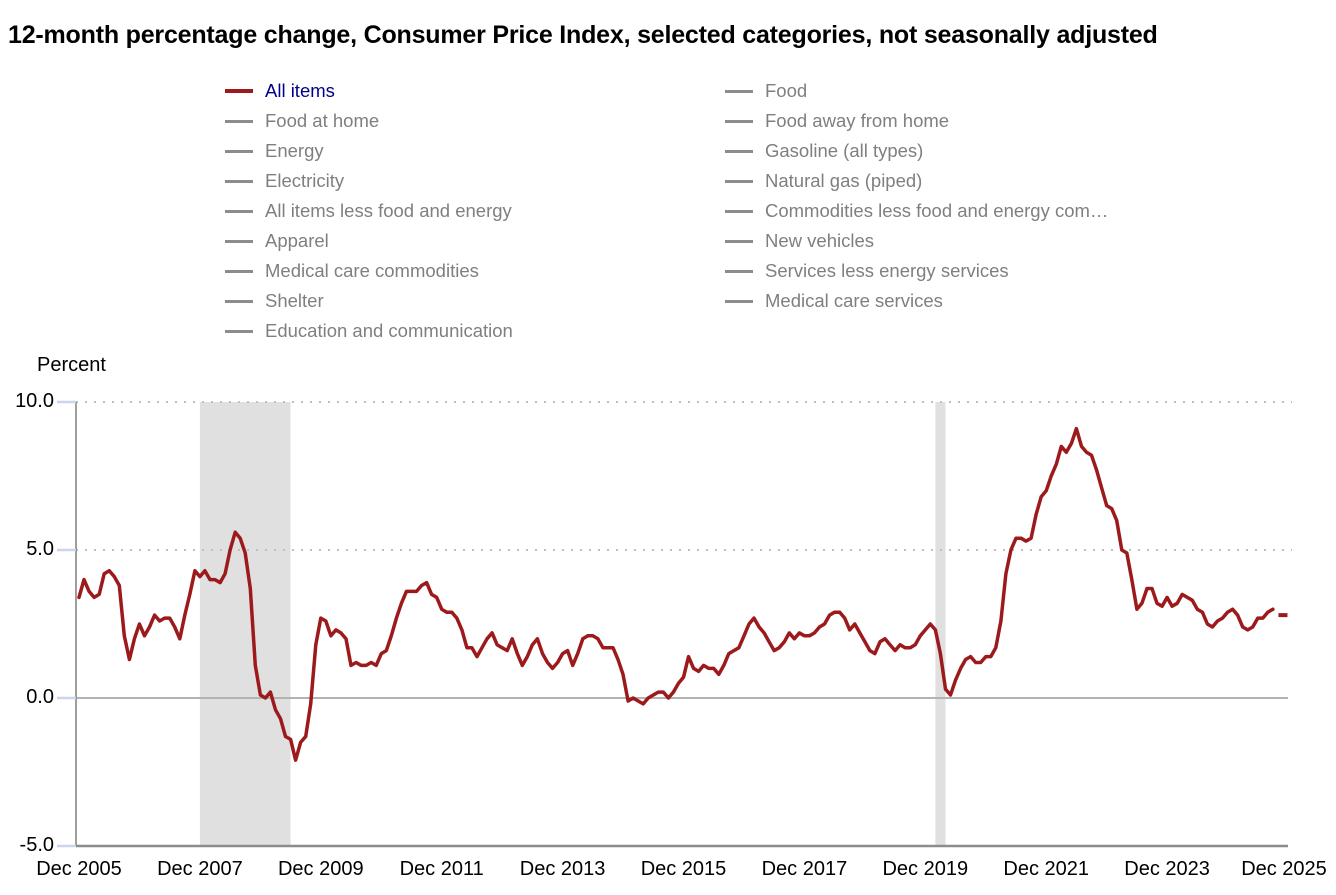 Image resolution: width=1336 pixels, height=895 pixels. Describe the element at coordinates (1167, 869) in the screenshot. I see `x-tick-label: Dec 2023` at that location.